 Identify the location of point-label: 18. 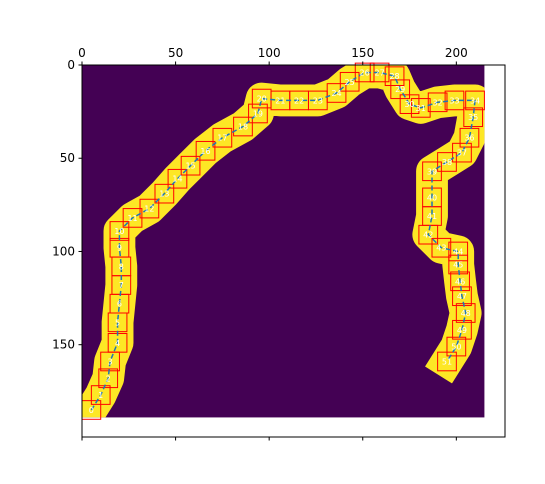
(243, 127).